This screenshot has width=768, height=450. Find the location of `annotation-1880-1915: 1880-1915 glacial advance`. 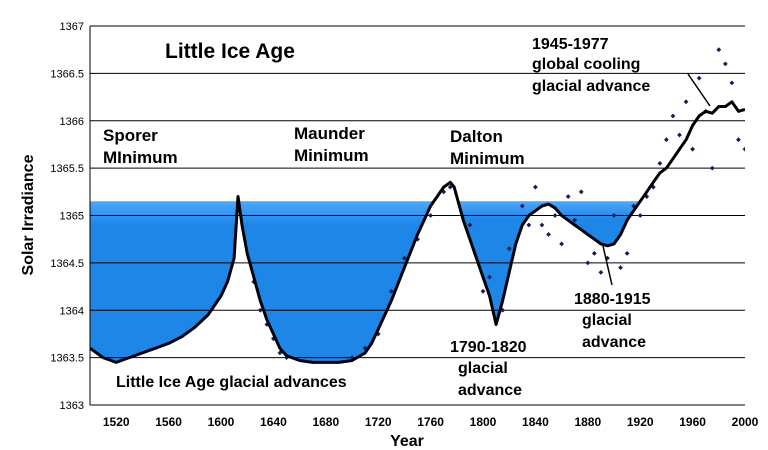

annotation-1880-1915: 1880-1915 glacial advance is located at coordinates (612, 321).